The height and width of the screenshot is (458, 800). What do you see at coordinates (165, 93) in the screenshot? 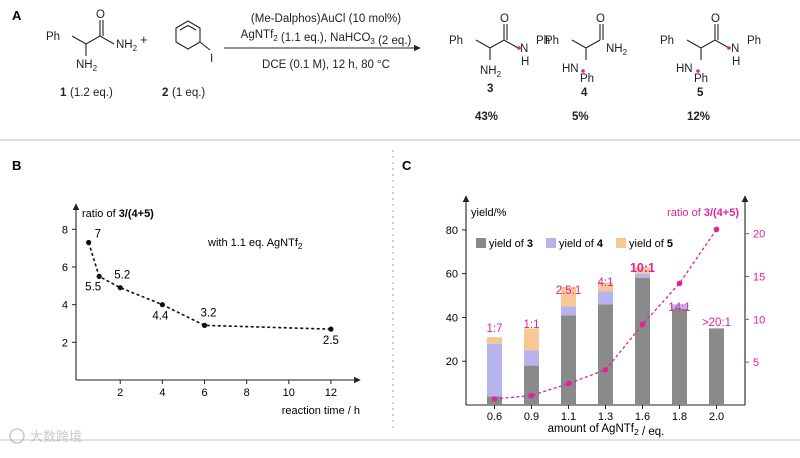
I see `reactant2-number: 2` at bounding box center [165, 93].